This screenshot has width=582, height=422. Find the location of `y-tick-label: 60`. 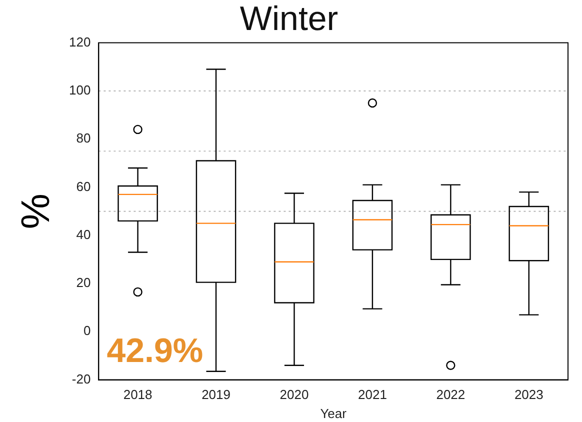

y-tick-label: 60 is located at coordinates (83, 186).